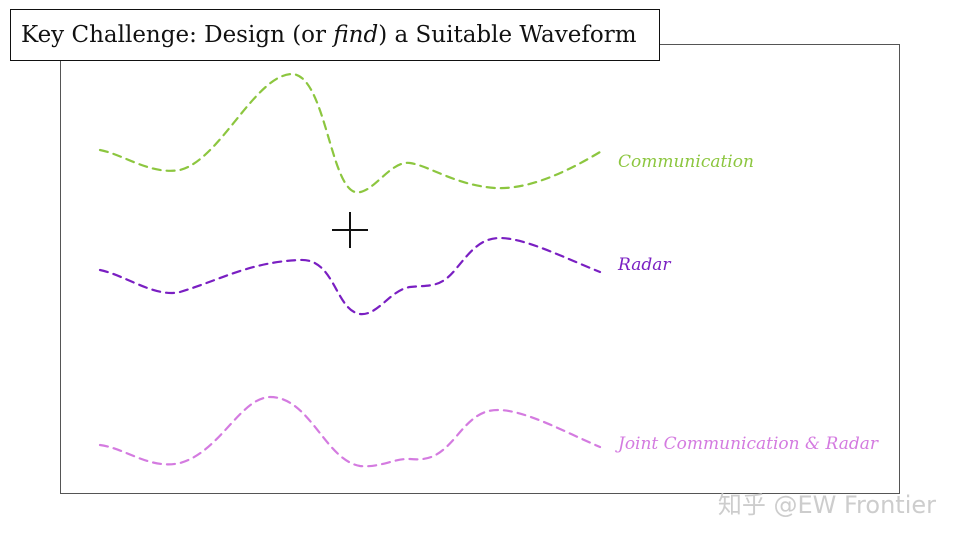 Image resolution: width=960 pixels, height=540 pixels. What do you see at coordinates (350, 230) in the screenshot?
I see `plus-icon` at bounding box center [350, 230].